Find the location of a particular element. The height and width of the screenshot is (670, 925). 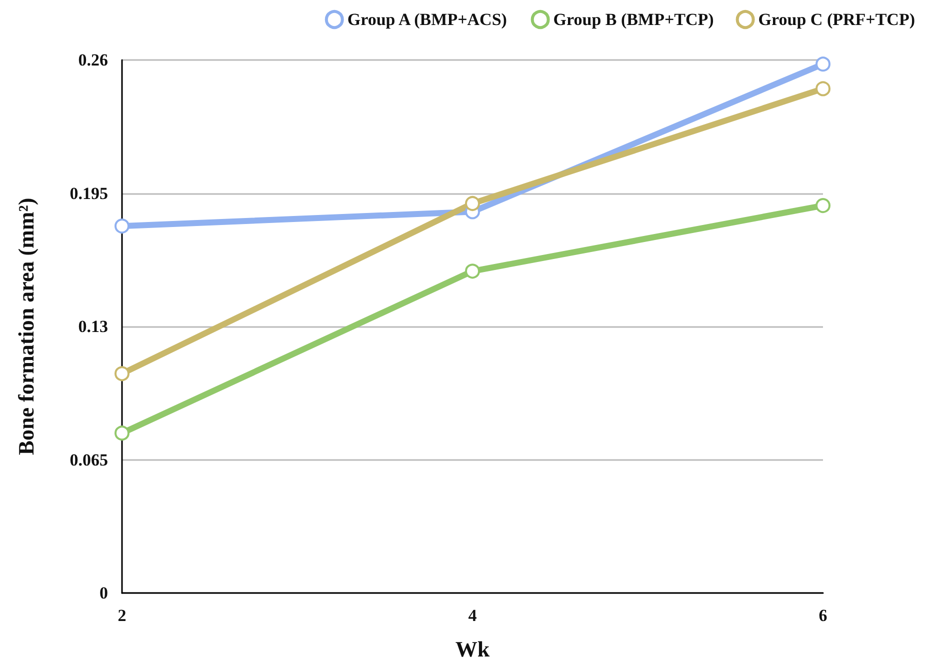

y-tick-label: 0 is located at coordinates (104, 593).